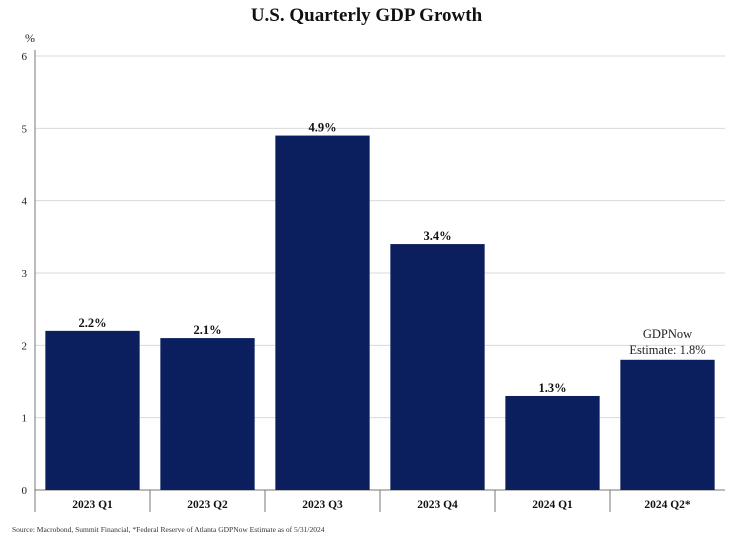 This screenshot has height=542, width=733. Describe the element at coordinates (667, 505) in the screenshot. I see `x-tick-label: 2024 Q2*` at that location.